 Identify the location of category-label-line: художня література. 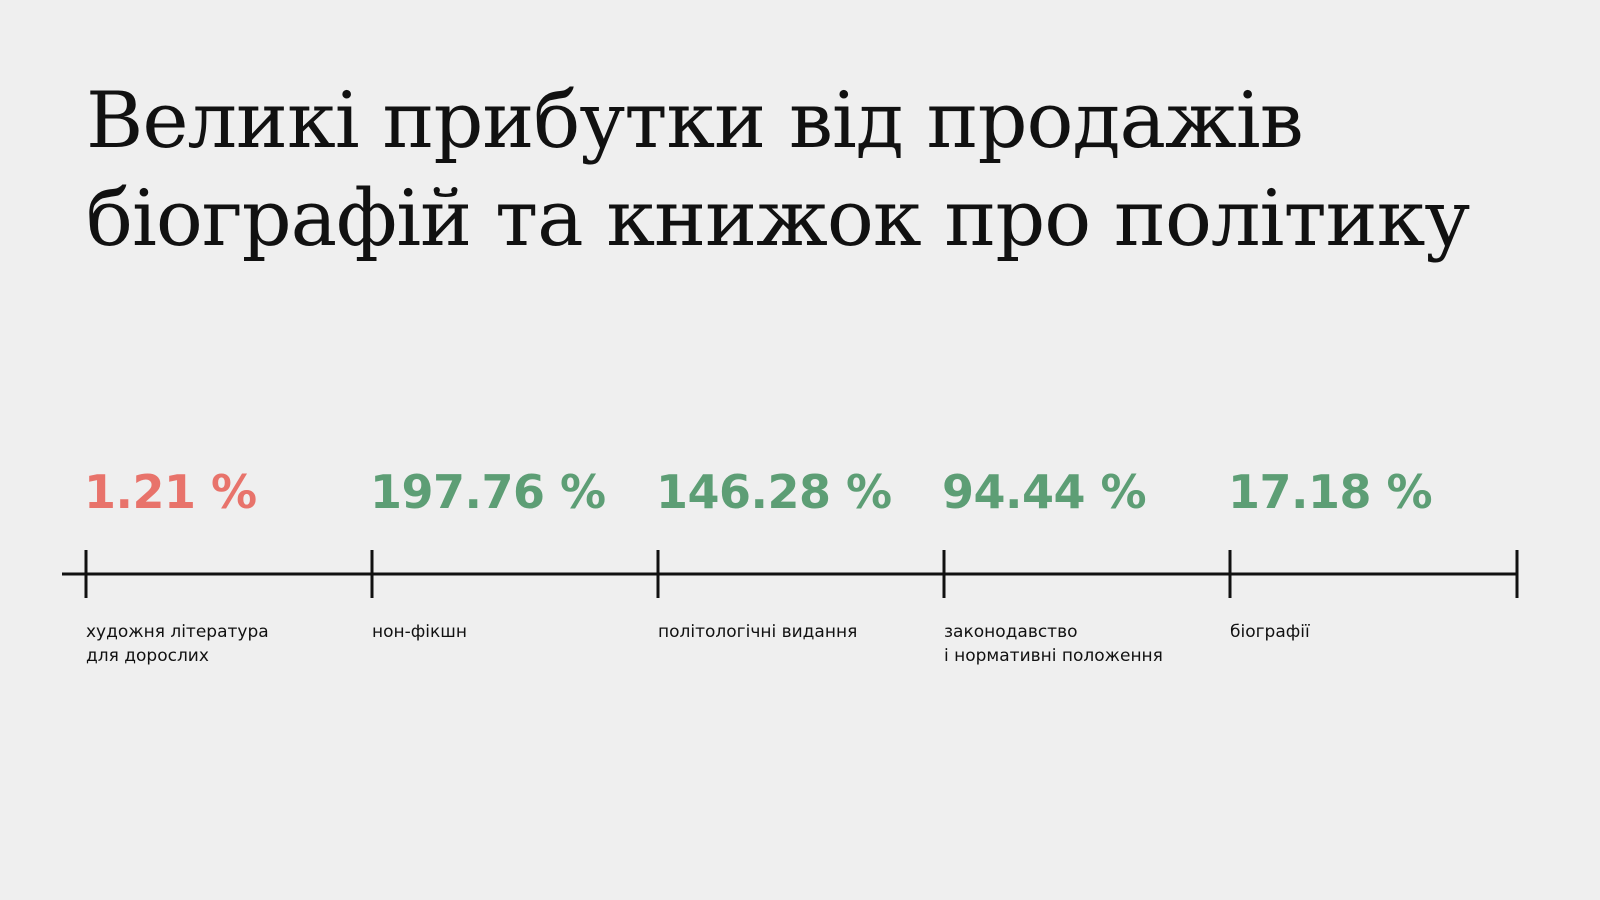
(177, 632).